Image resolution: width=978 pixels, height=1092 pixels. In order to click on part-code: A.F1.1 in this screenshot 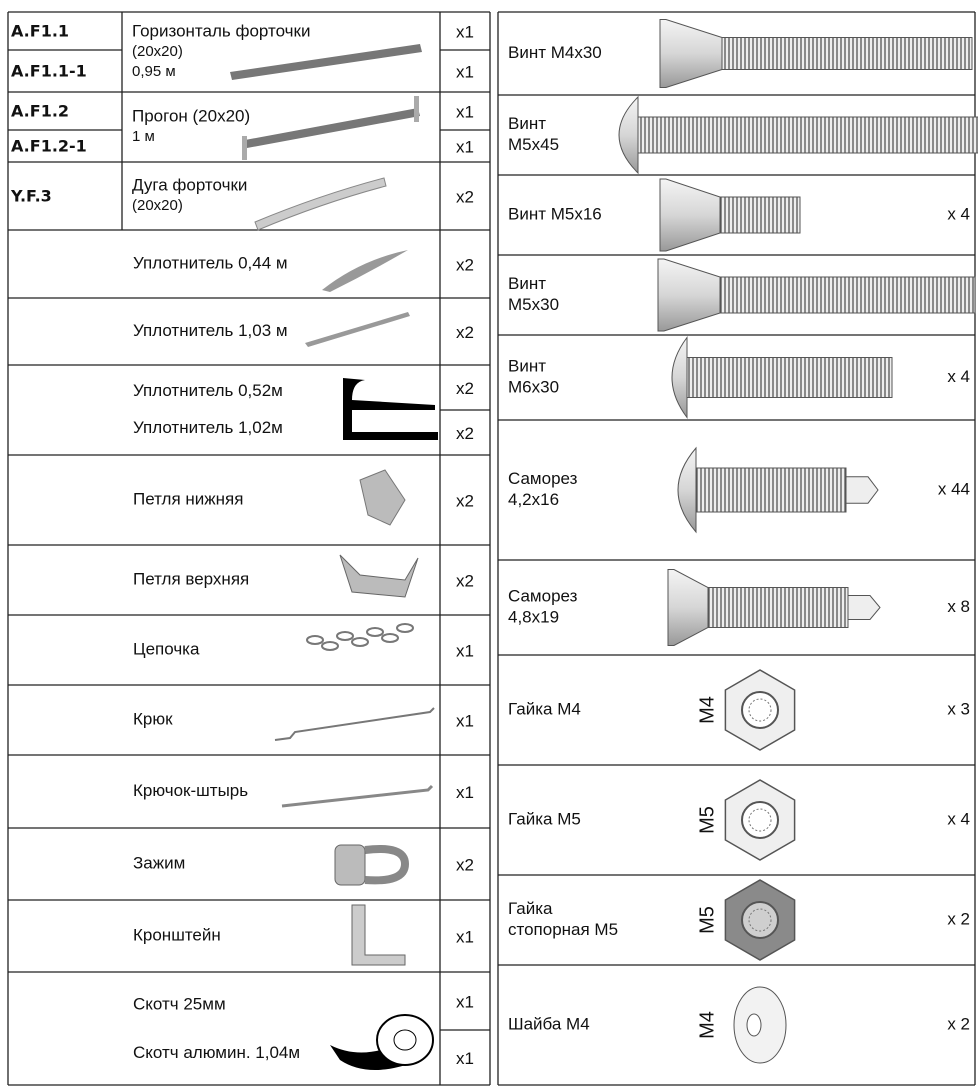, I will do `click(40, 31)`.